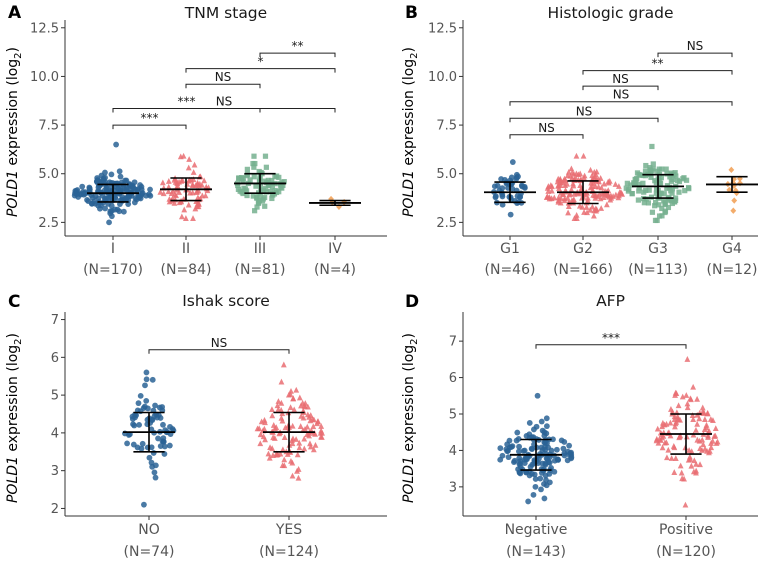  Describe the element at coordinates (13, 479) in the screenshot. I see `y-axis-gene: POLD1` at that location.